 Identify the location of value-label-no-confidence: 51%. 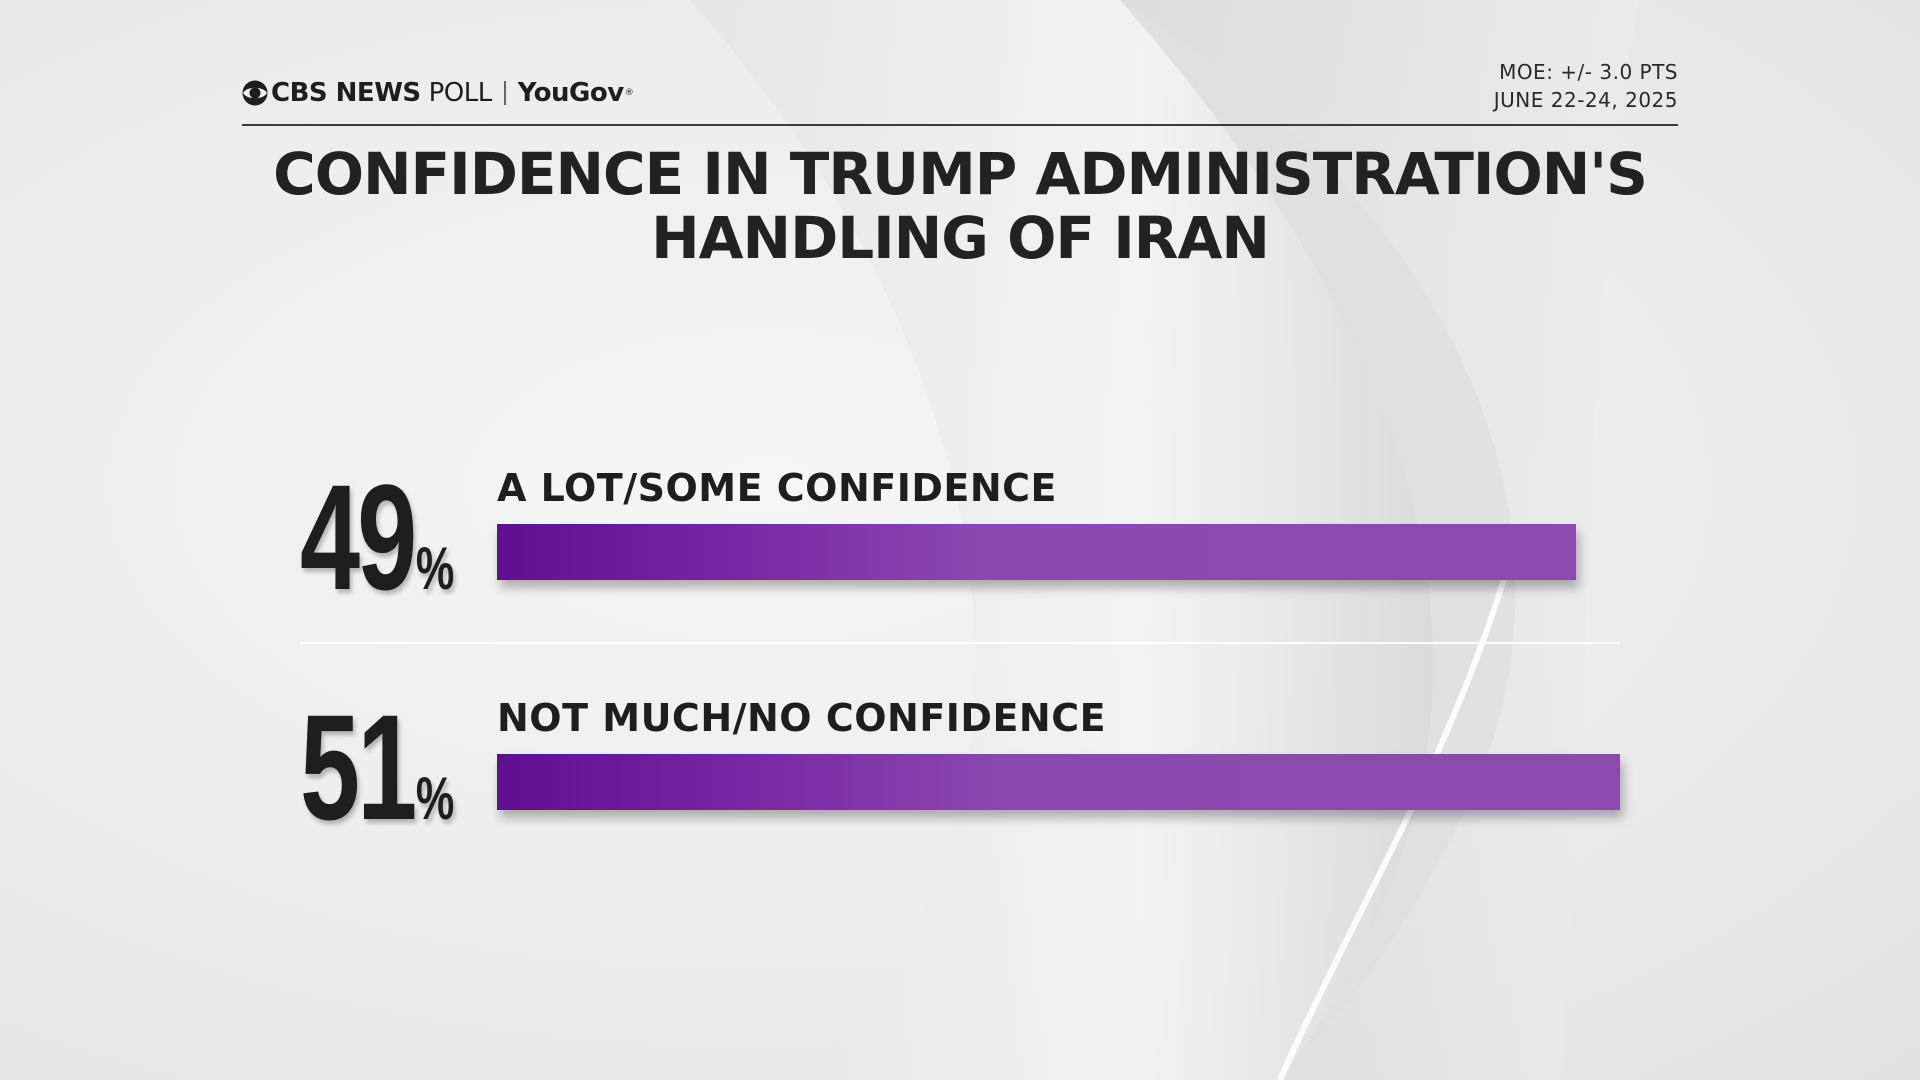
(377, 767).